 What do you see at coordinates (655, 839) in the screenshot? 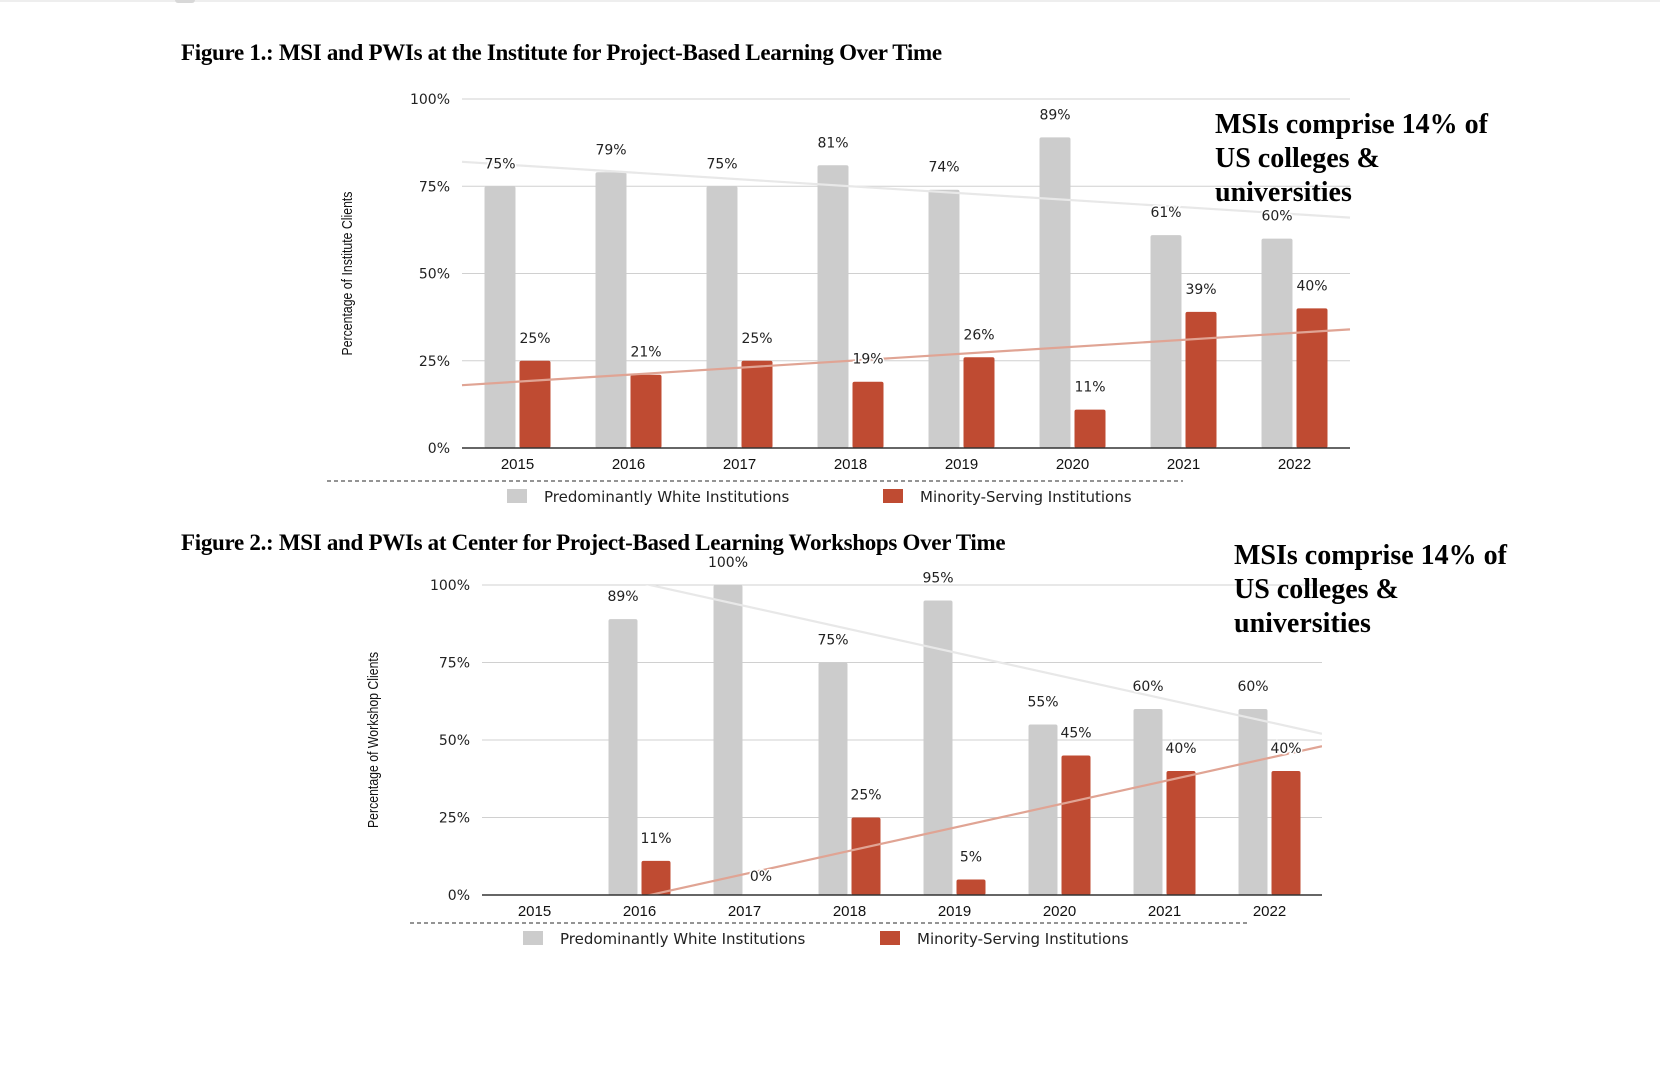
I see `data-label-msi: 11%` at bounding box center [655, 839].